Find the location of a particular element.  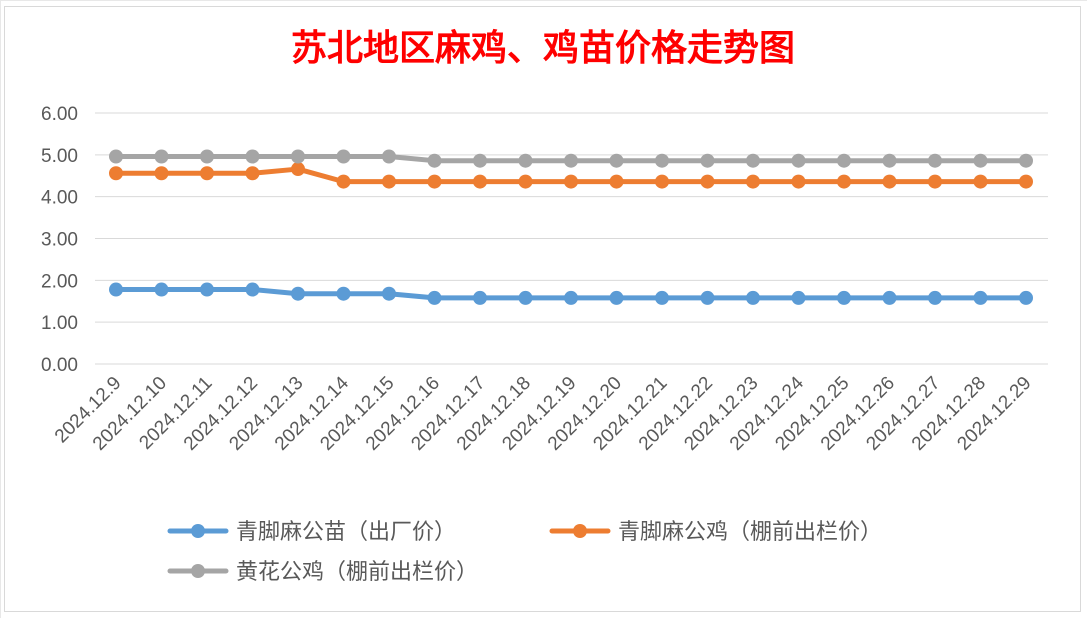

y-tick-label: 4.00 is located at coordinates (59, 198).